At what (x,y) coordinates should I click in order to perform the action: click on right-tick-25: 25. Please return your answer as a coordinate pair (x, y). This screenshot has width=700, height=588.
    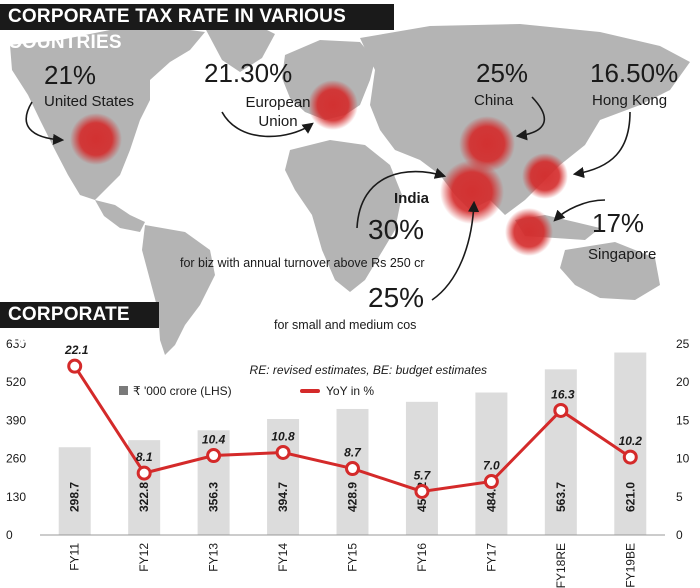
    Looking at the image, I should click on (683, 344).